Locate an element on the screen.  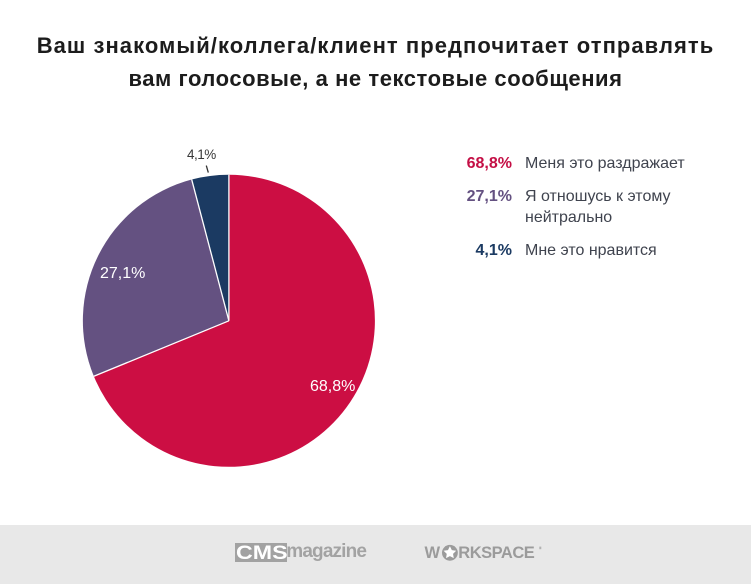
svg-text: W is located at coordinates (433, 553).